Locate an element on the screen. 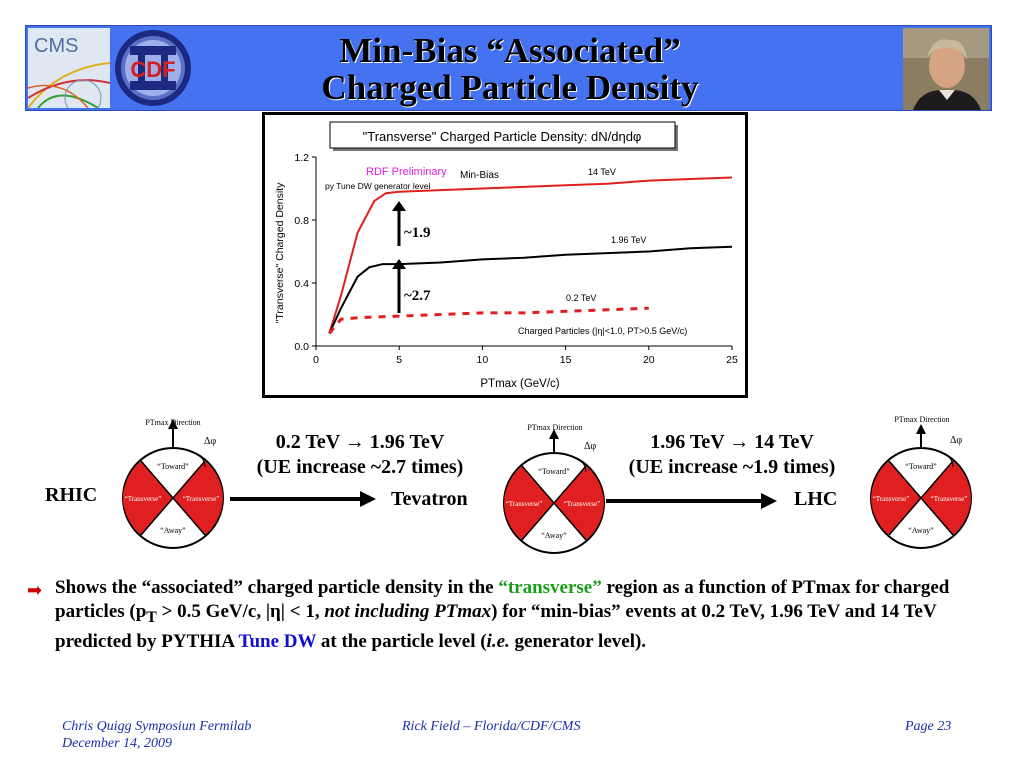 Image resolution: width=1024 pixels, height=768 pixels. tevatron-ptmax-label: PTmax Direction is located at coordinates (554, 427).